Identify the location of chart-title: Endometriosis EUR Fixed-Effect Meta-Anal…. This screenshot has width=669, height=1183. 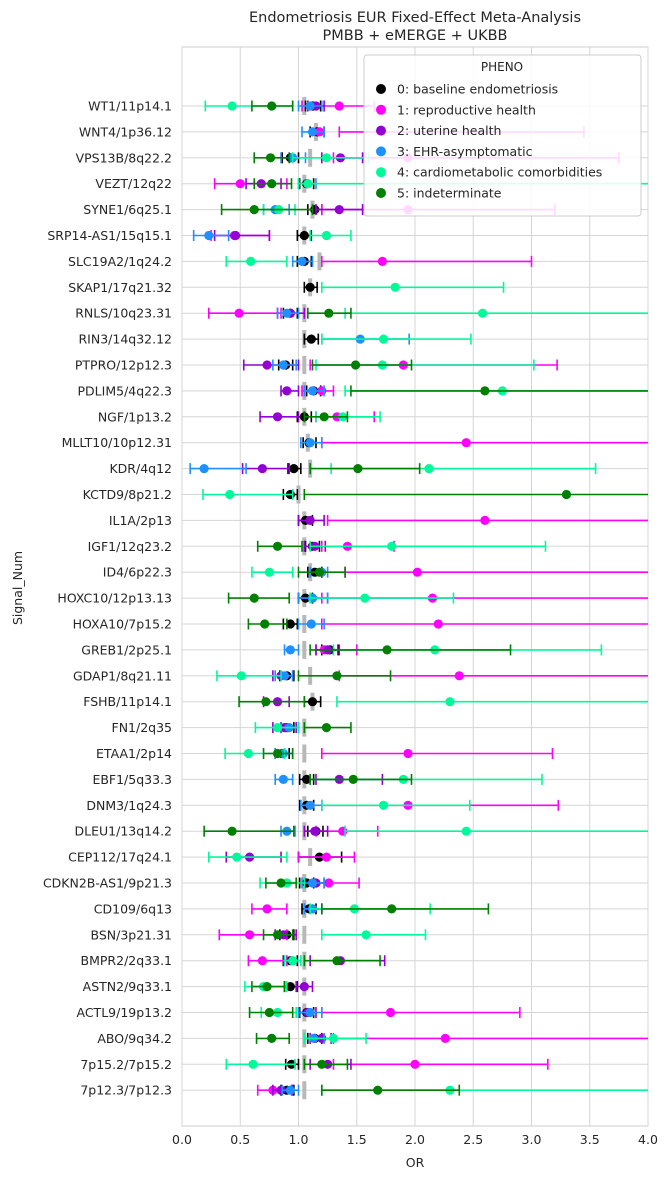
(415, 18).